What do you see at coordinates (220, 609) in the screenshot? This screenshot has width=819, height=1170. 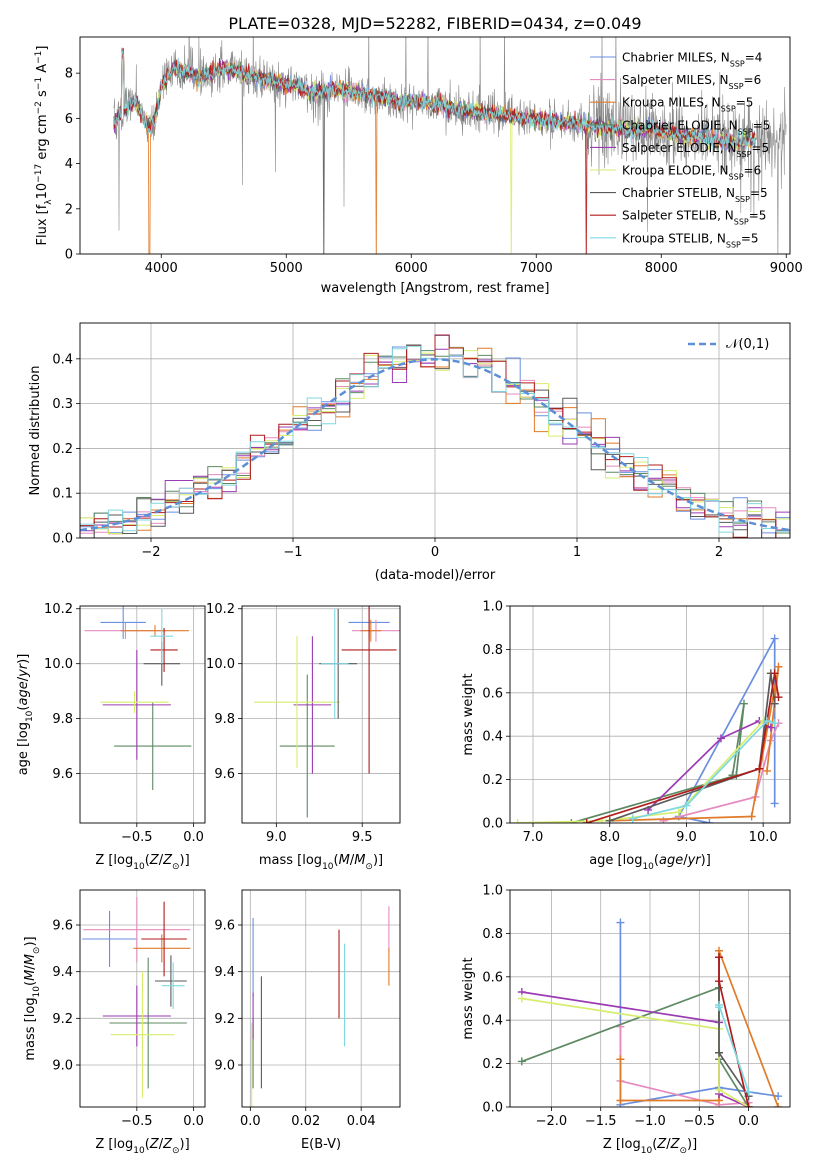 I see `y-tick-label: 10.2` at bounding box center [220, 609].